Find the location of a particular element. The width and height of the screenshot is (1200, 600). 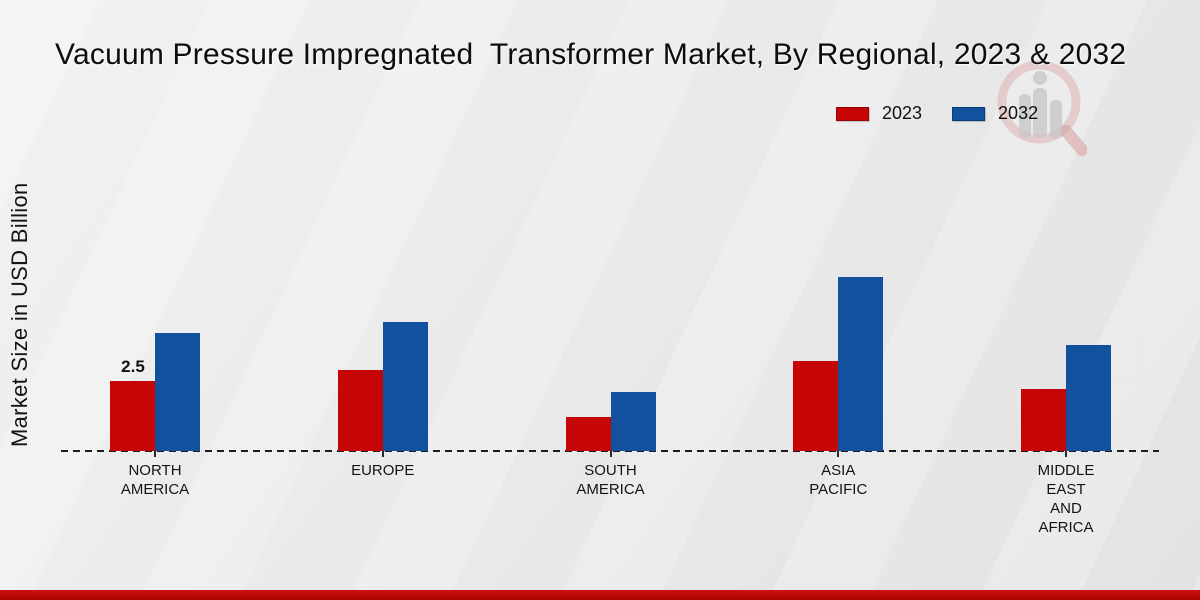

legend-label-2032: 2032 is located at coordinates (1018, 113).